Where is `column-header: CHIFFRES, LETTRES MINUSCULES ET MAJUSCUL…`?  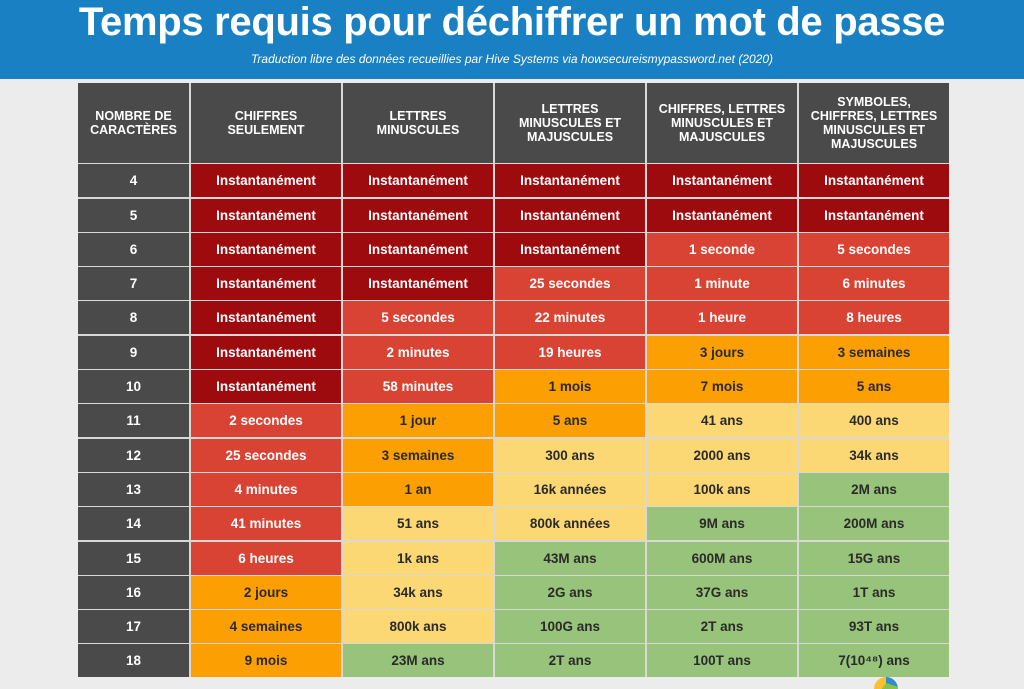
column-header: CHIFFRES, LETTRES MINUSCULES ET MAJUSCUL… is located at coordinates (722, 123).